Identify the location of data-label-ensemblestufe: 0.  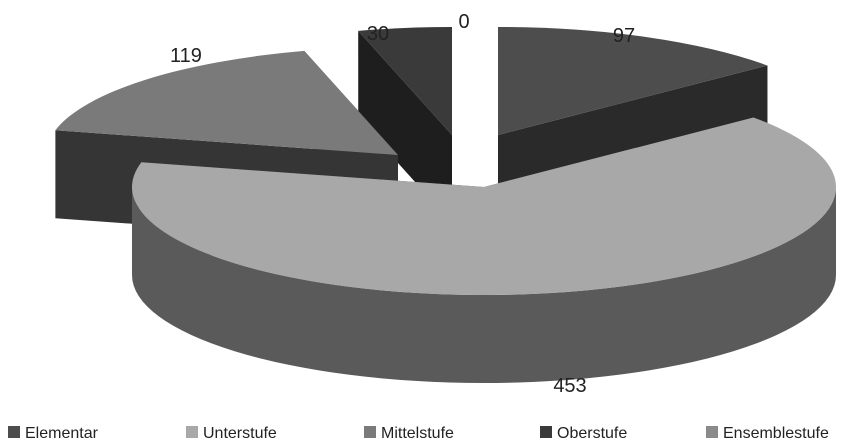
(463, 22).